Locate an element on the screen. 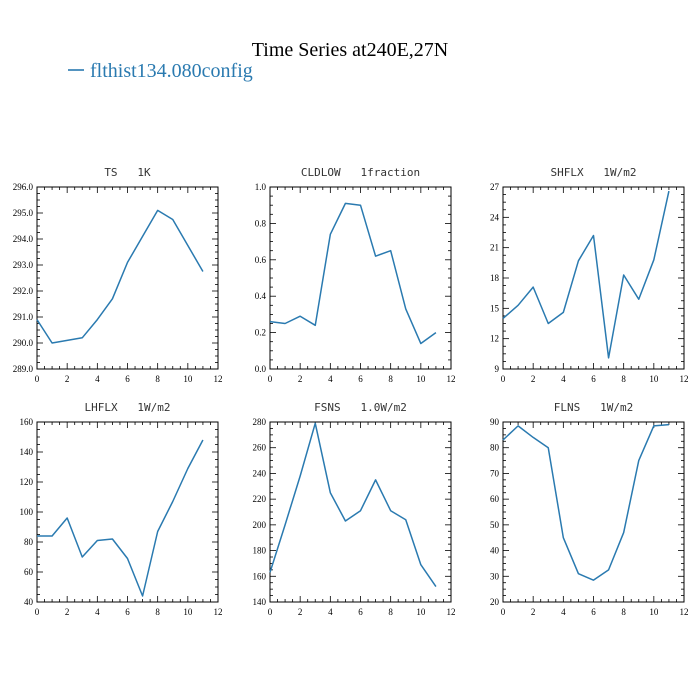 Image resolution: width=700 pixels, height=700 pixels. y-tick-label: 100 is located at coordinates (27, 512).